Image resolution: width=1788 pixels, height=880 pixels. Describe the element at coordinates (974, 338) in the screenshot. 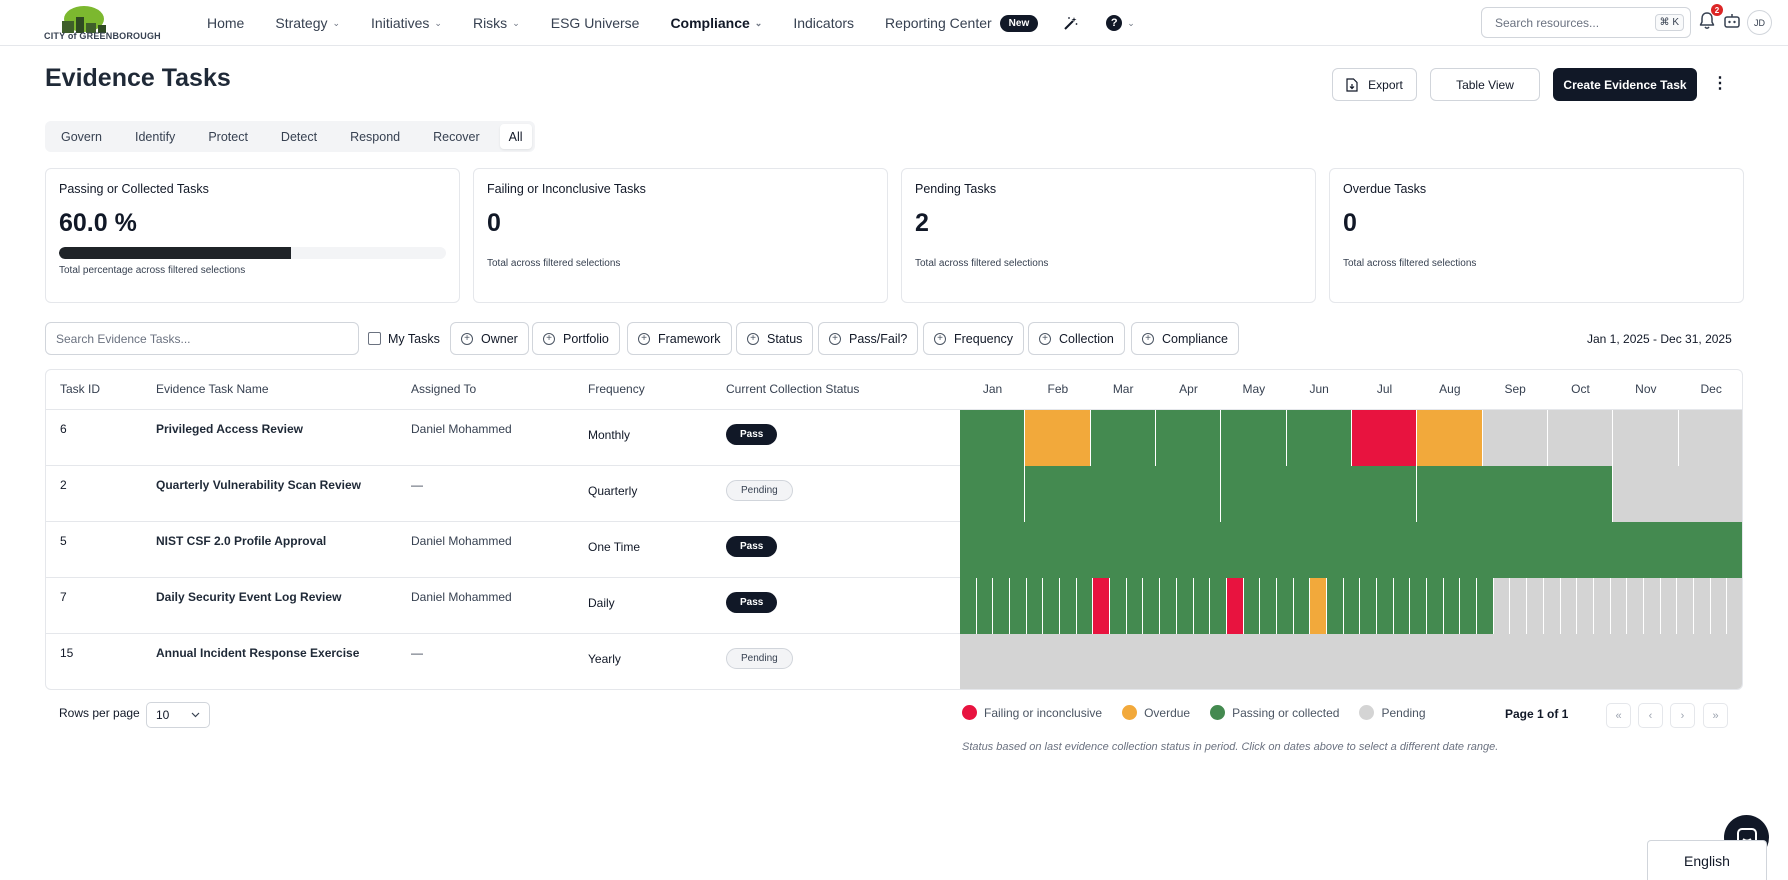

I see `filter-frequency: + Frequency` at that location.